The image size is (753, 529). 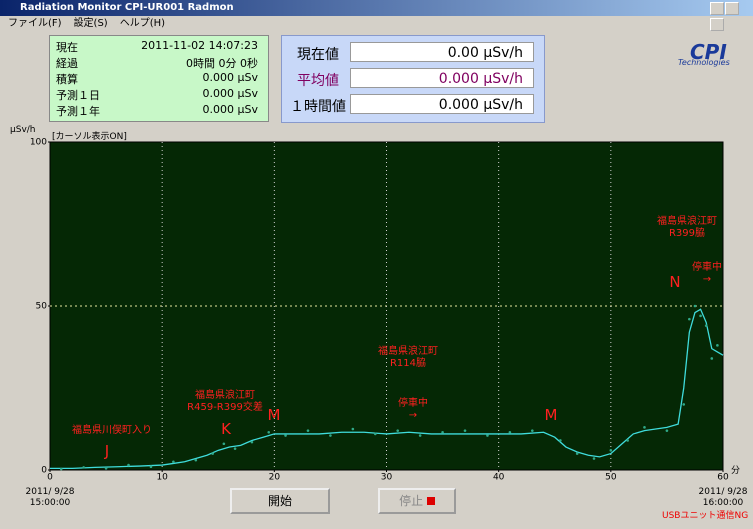 I want to click on x-tick-label: 0, so click(x=50, y=478).